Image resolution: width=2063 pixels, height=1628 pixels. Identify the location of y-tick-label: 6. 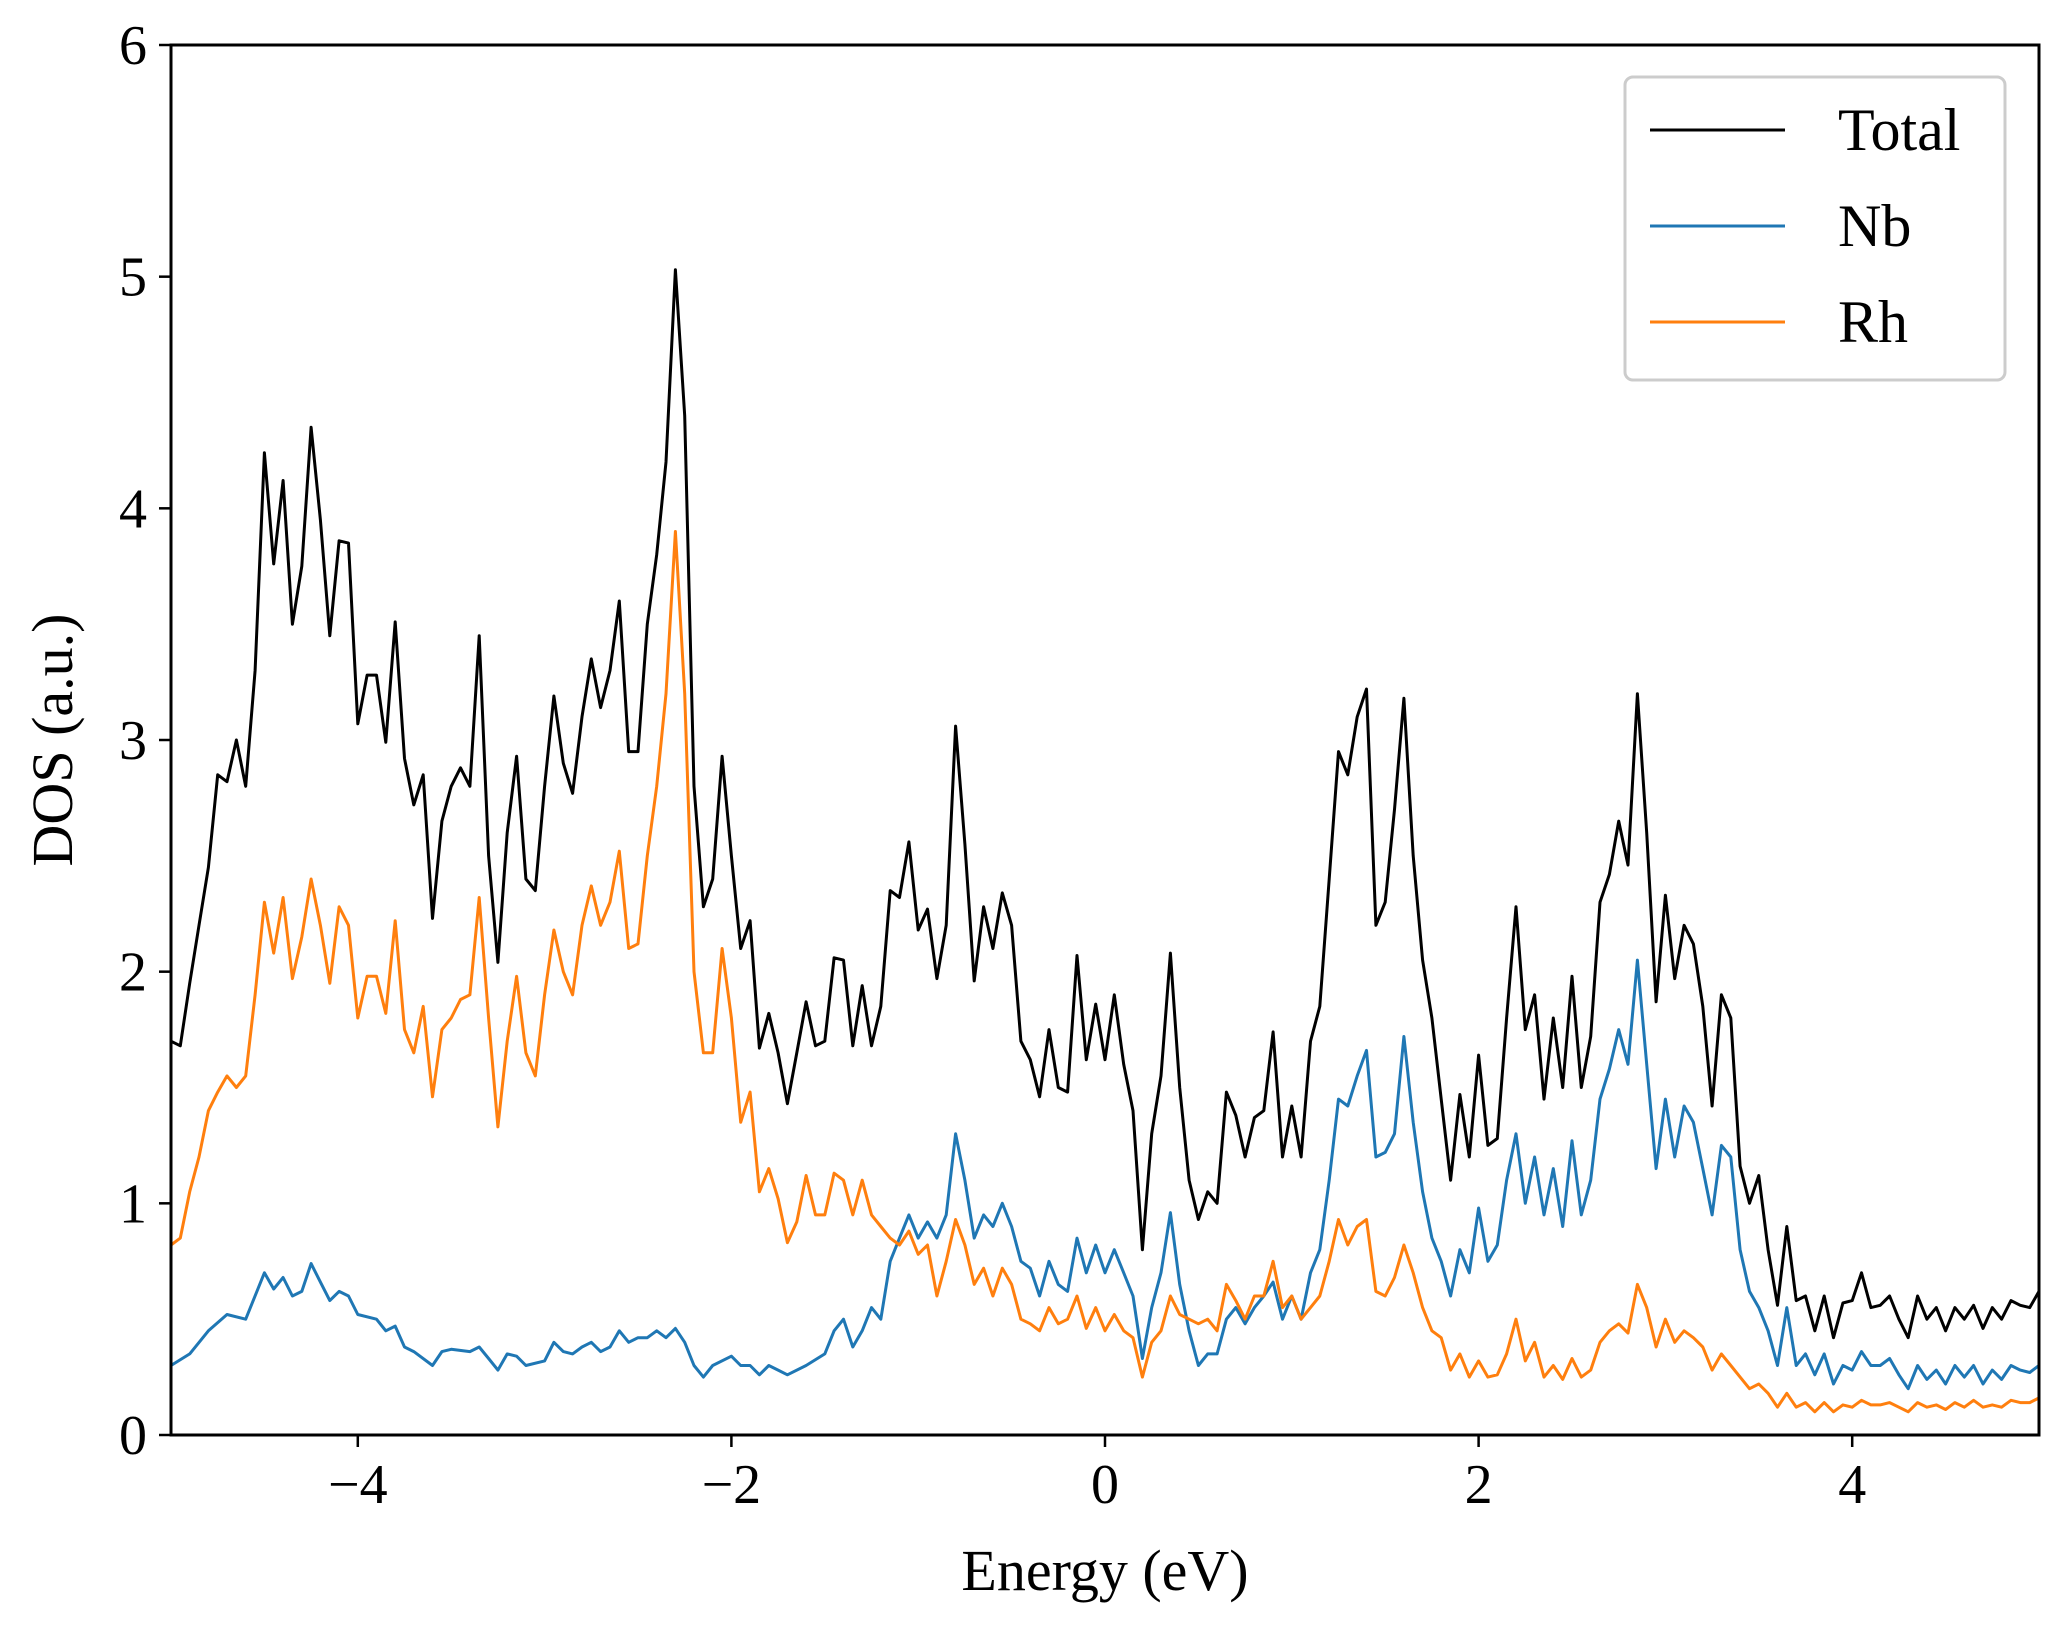
(133, 46).